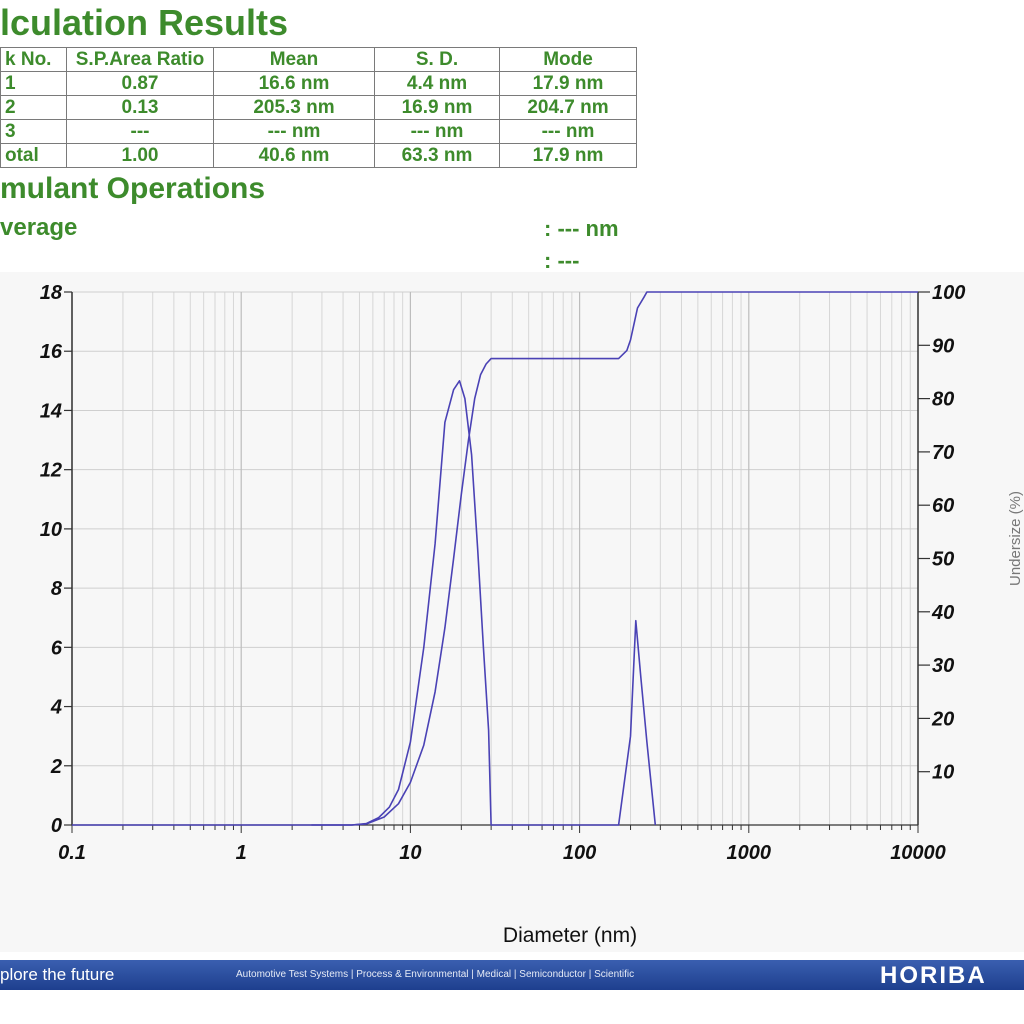  I want to click on y-tick-label: 2, so click(56, 767).